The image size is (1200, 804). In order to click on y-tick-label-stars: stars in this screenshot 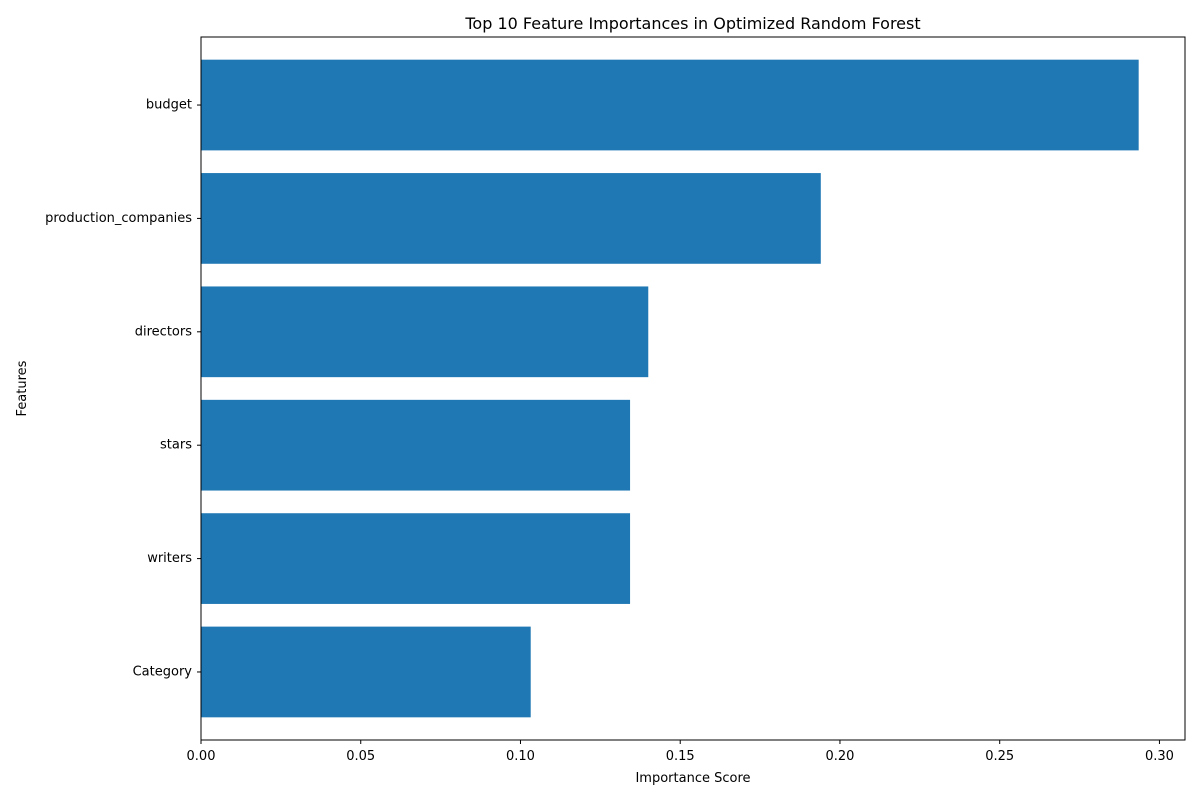, I will do `click(176, 445)`.